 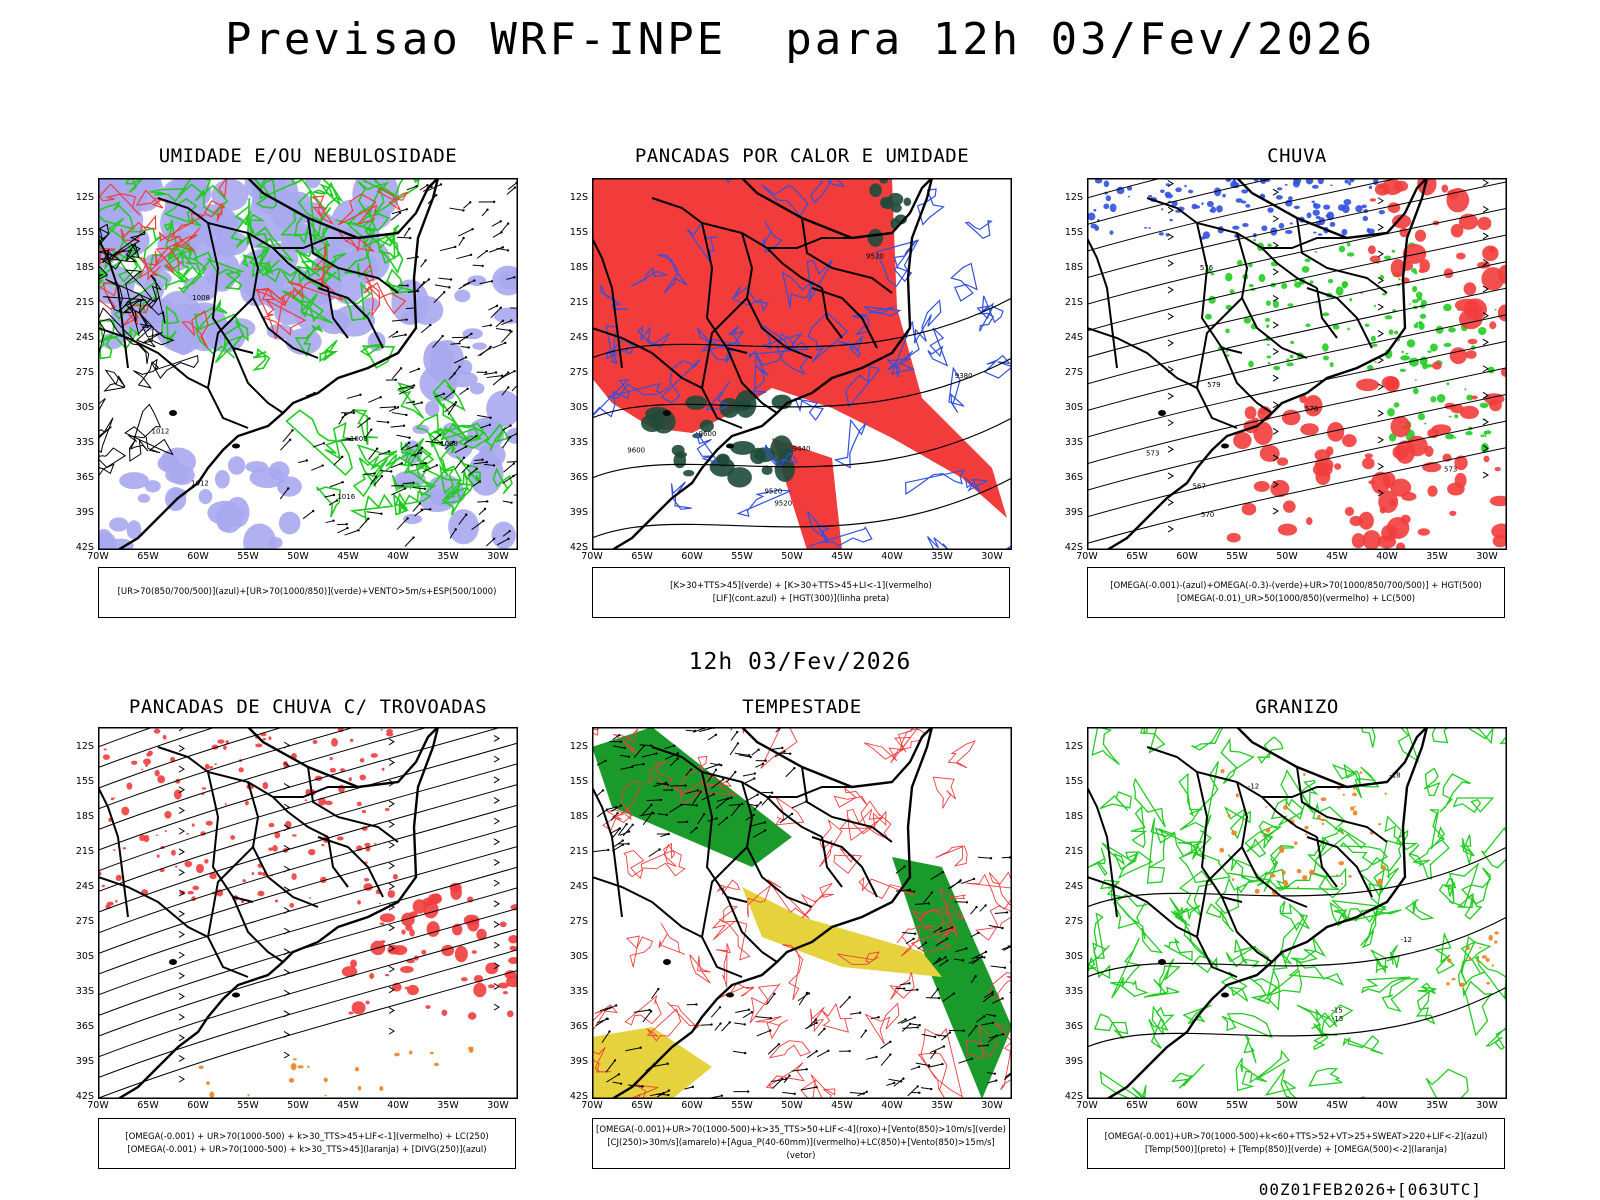 I want to click on latitude-tick-label: 36S, so click(x=578, y=477).